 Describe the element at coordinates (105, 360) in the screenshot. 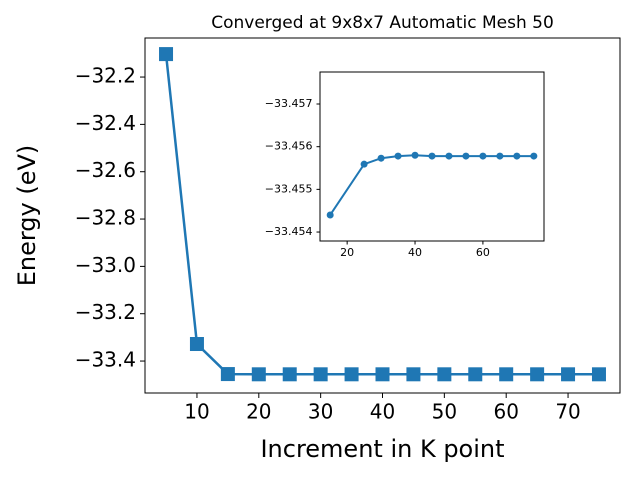

I see `y-tick-label: −33.4` at that location.